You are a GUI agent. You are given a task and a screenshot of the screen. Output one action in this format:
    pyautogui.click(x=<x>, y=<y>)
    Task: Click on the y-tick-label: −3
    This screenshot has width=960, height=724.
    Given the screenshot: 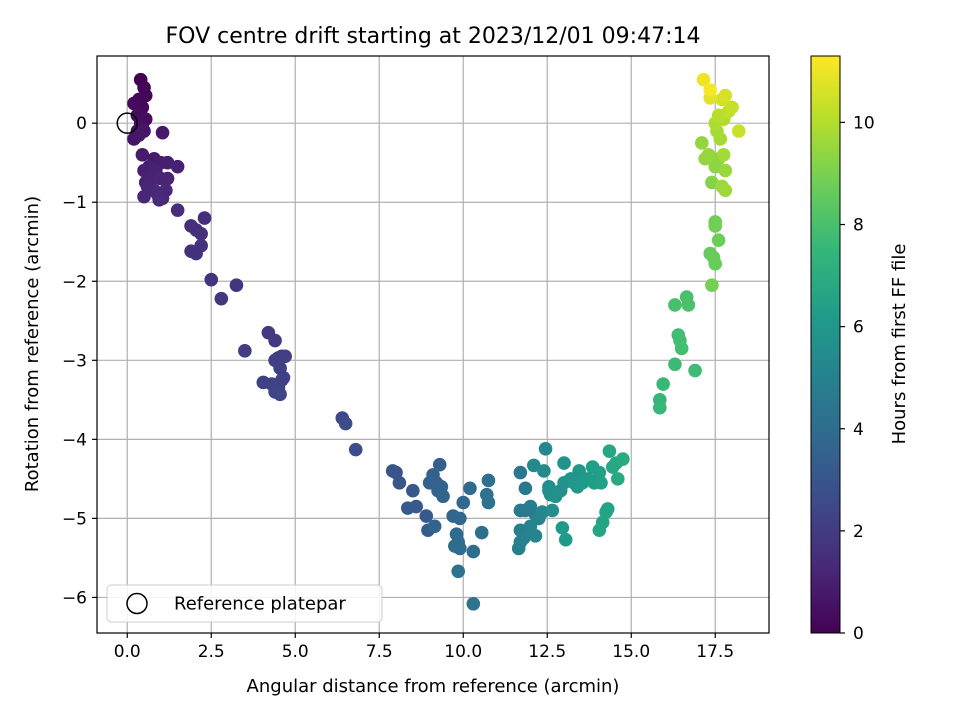 What is the action you would take?
    pyautogui.click(x=74, y=361)
    